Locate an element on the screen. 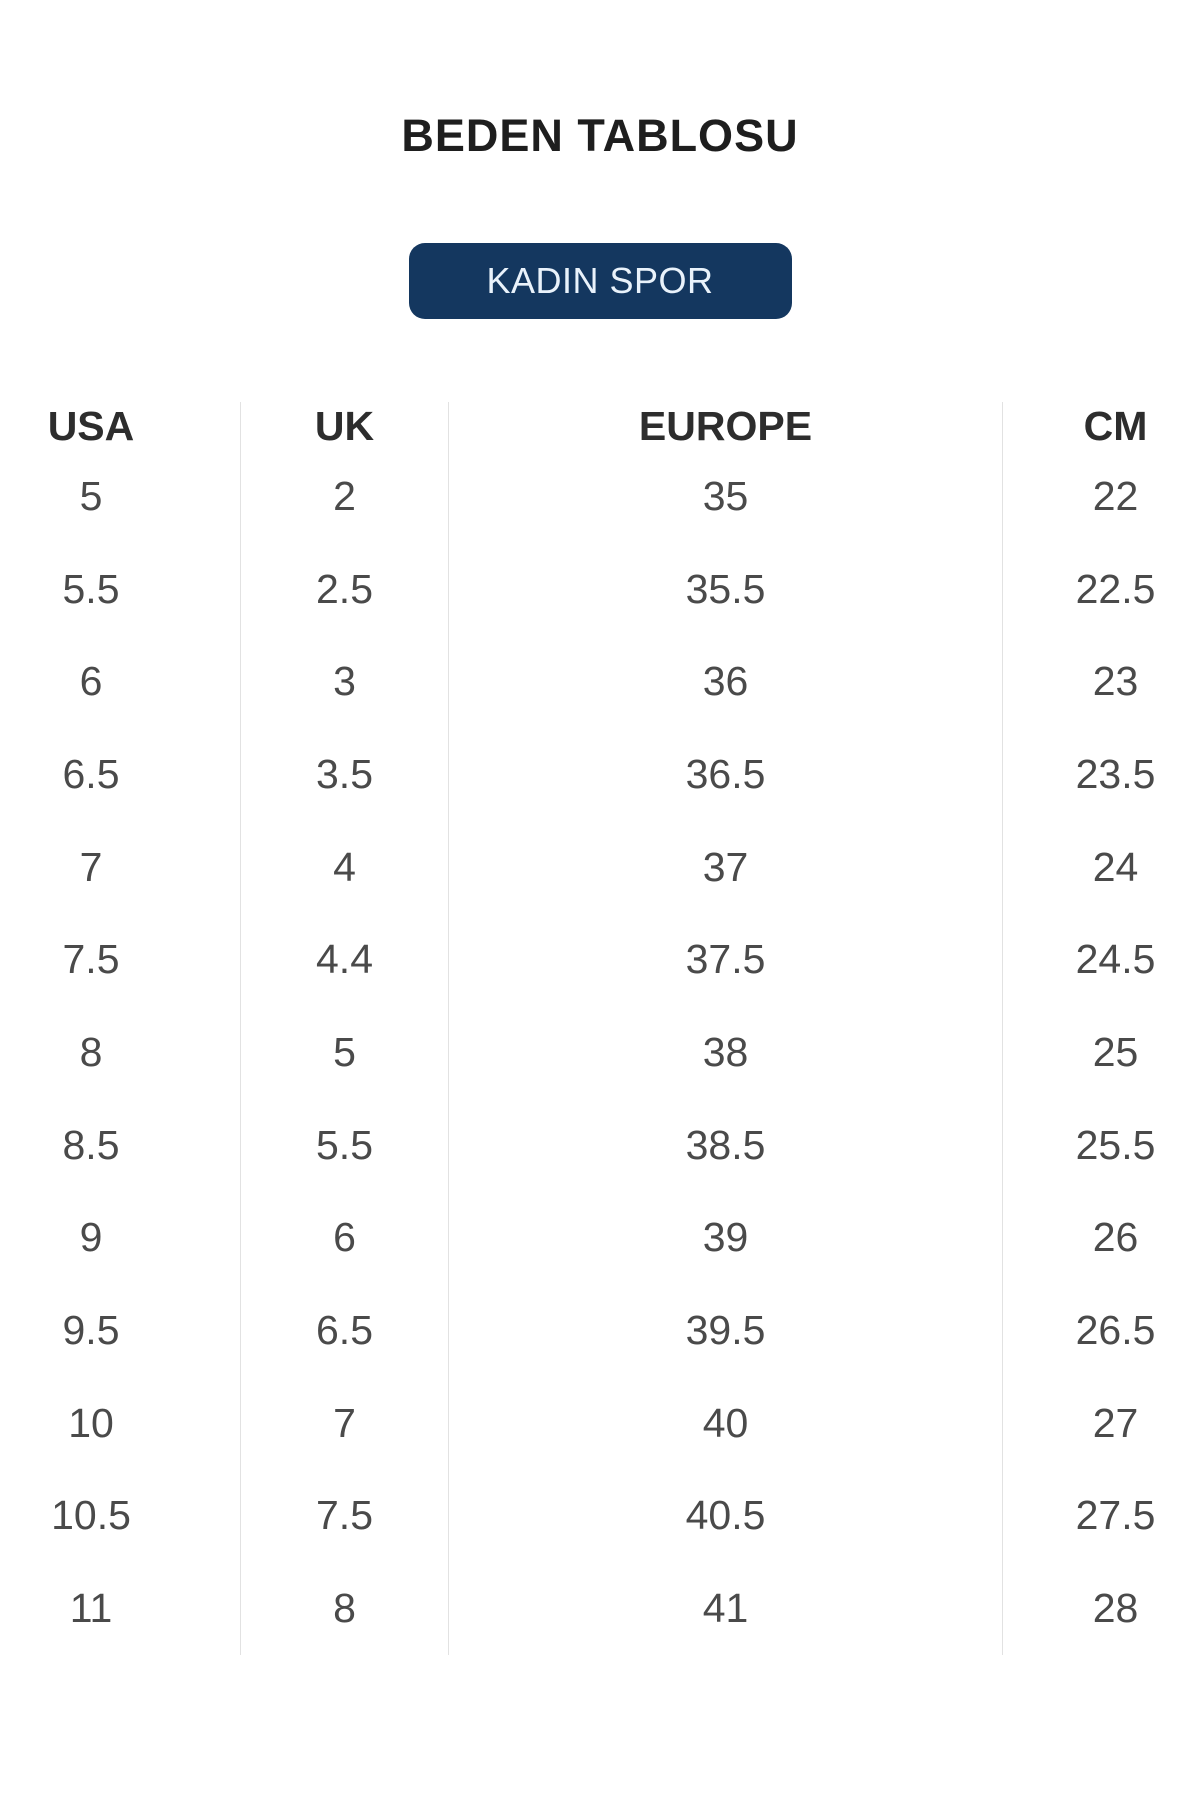 Image resolution: width=1200 pixels, height=1800 pixels. column-header-cm: CM is located at coordinates (1101, 426).